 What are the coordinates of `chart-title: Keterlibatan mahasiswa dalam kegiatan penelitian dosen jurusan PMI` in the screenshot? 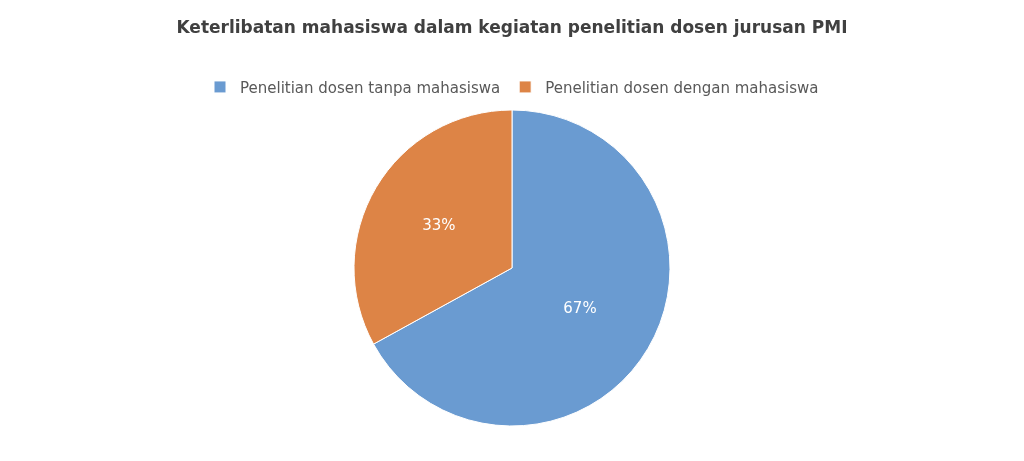 It's located at (512, 26).